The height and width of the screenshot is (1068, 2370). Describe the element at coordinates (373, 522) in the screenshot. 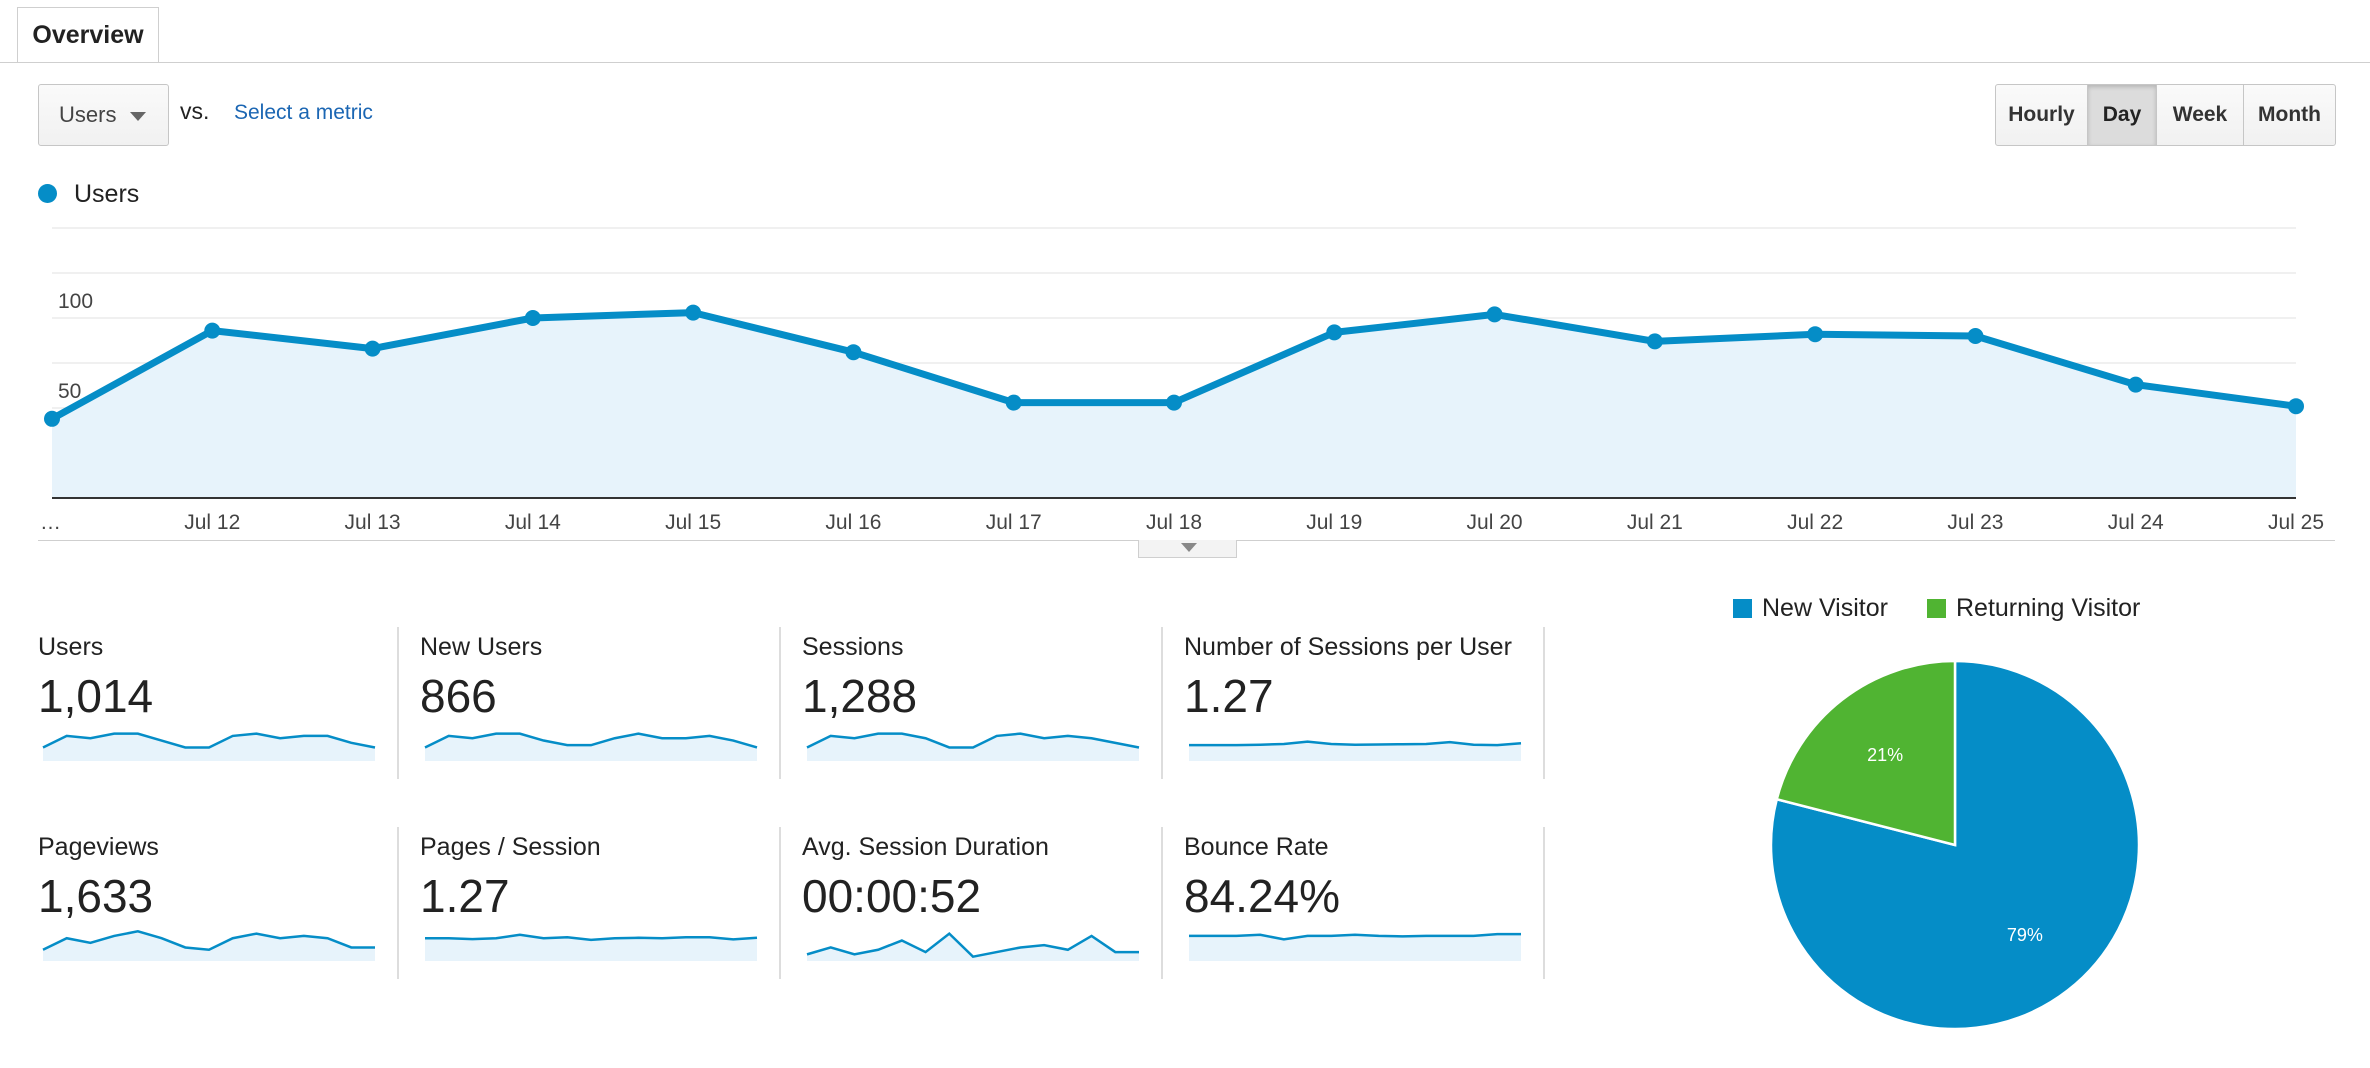

I see `x-tick-label: Jul 13` at that location.